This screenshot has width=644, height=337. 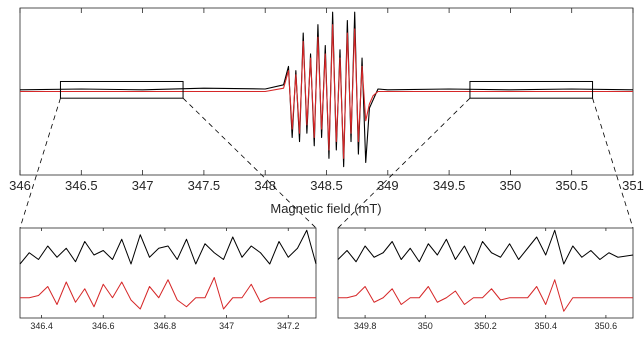 I want to click on main-x-tick-label: 348.5, so click(x=326, y=185).